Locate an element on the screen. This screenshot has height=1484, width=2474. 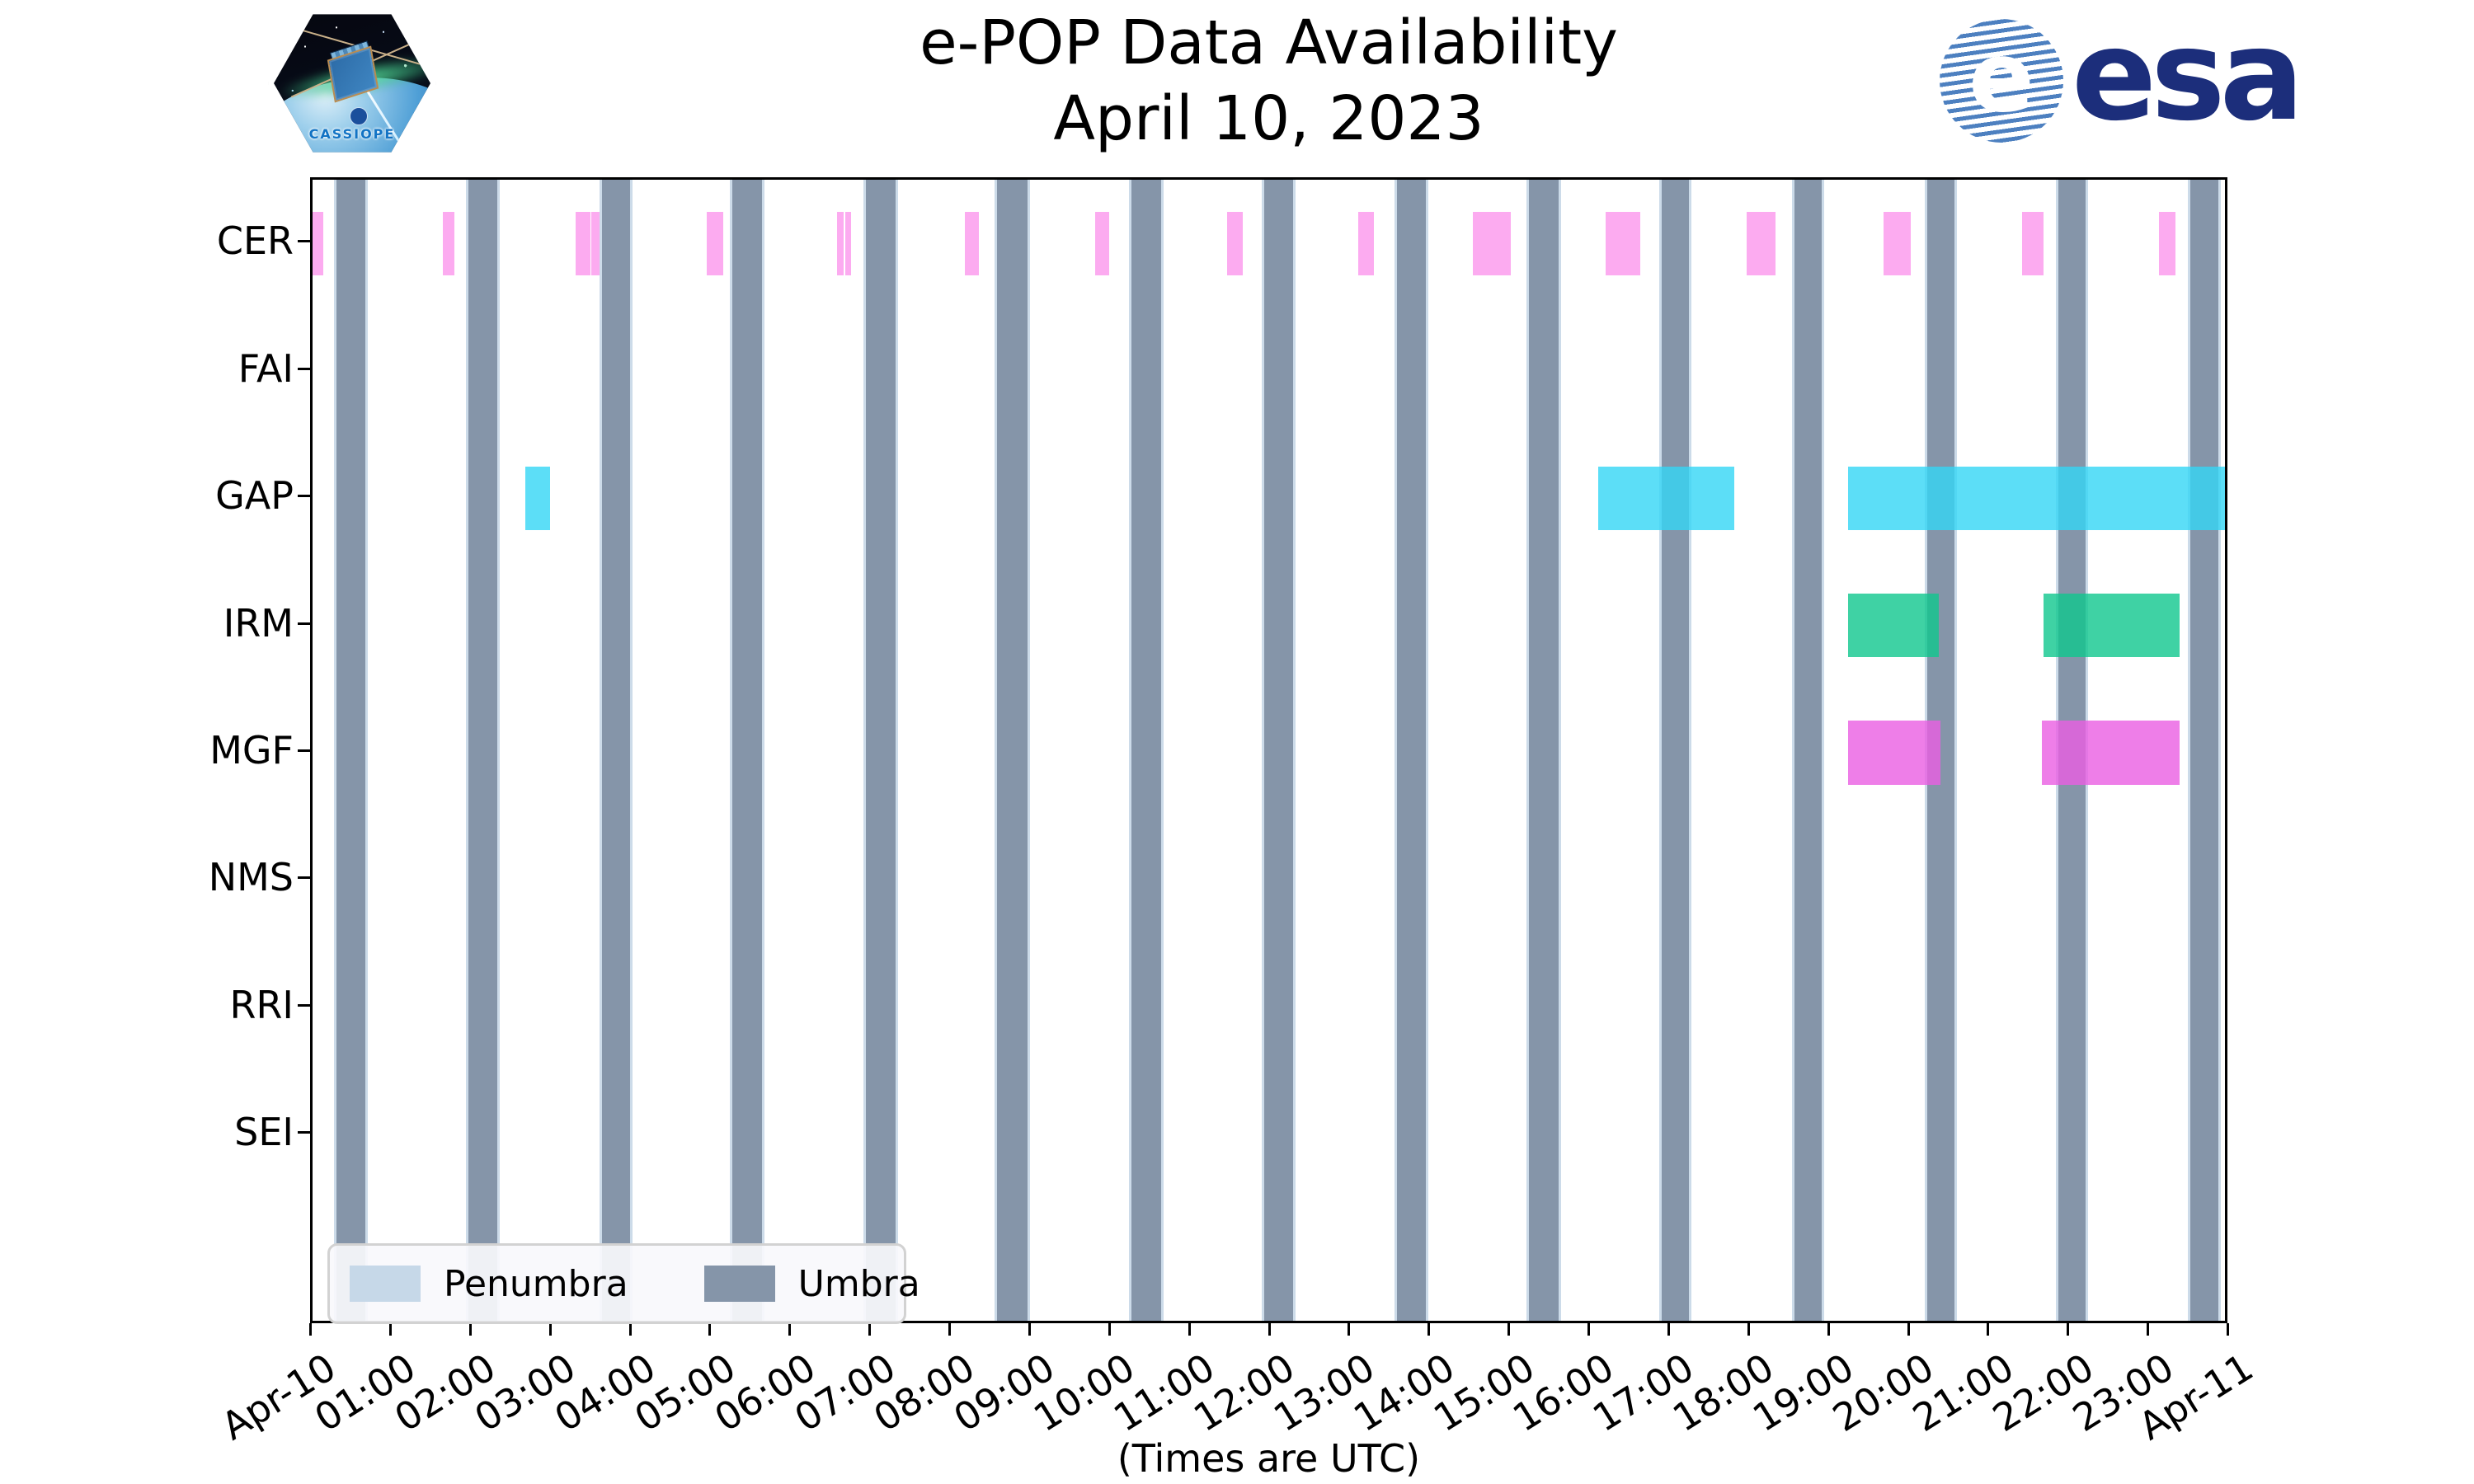
ytick-label-irm: IRM is located at coordinates (258, 623).